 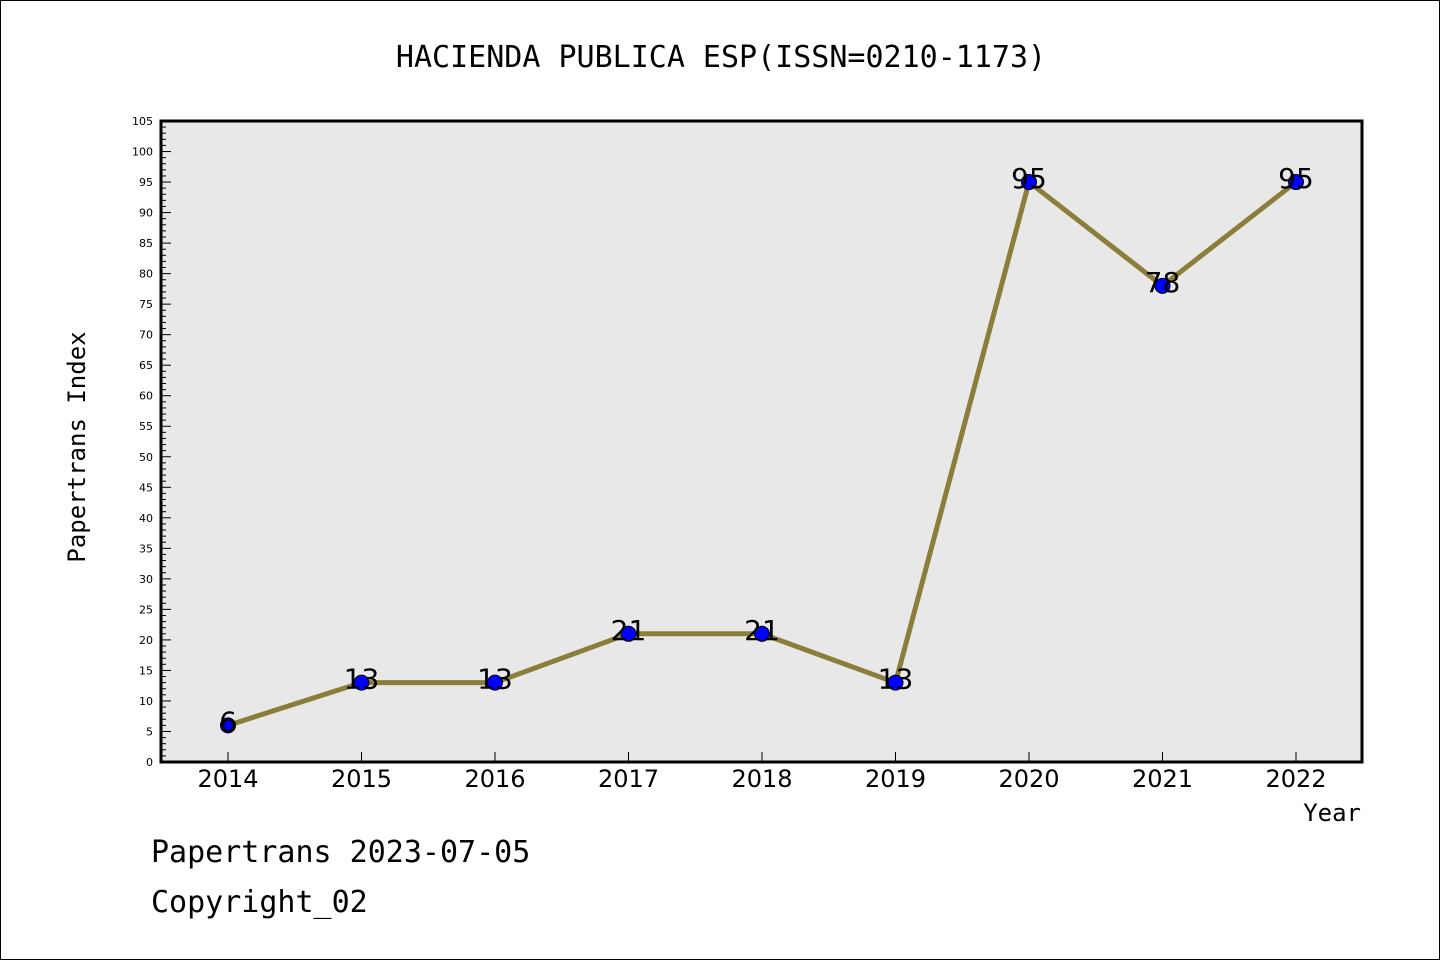 What do you see at coordinates (259, 902) in the screenshot?
I see `footer-copyright: Copyright_02` at bounding box center [259, 902].